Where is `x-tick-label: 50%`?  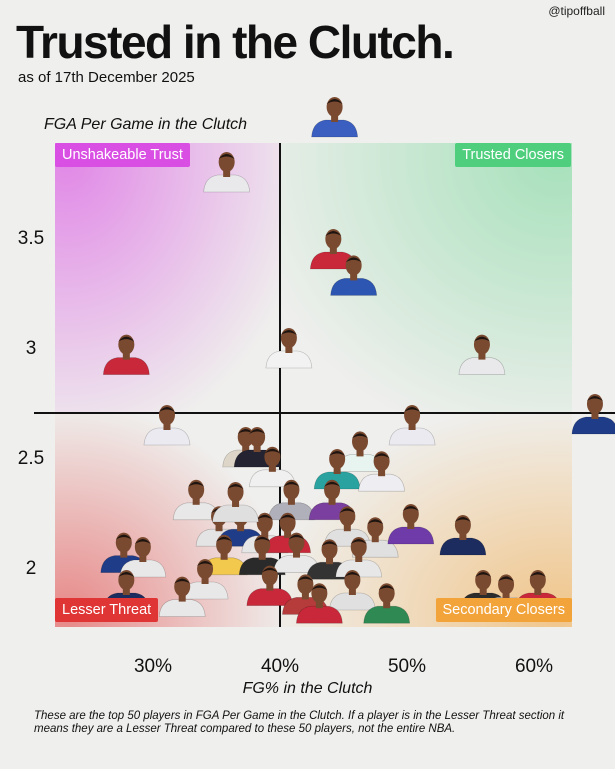 x-tick-label: 50% is located at coordinates (407, 666).